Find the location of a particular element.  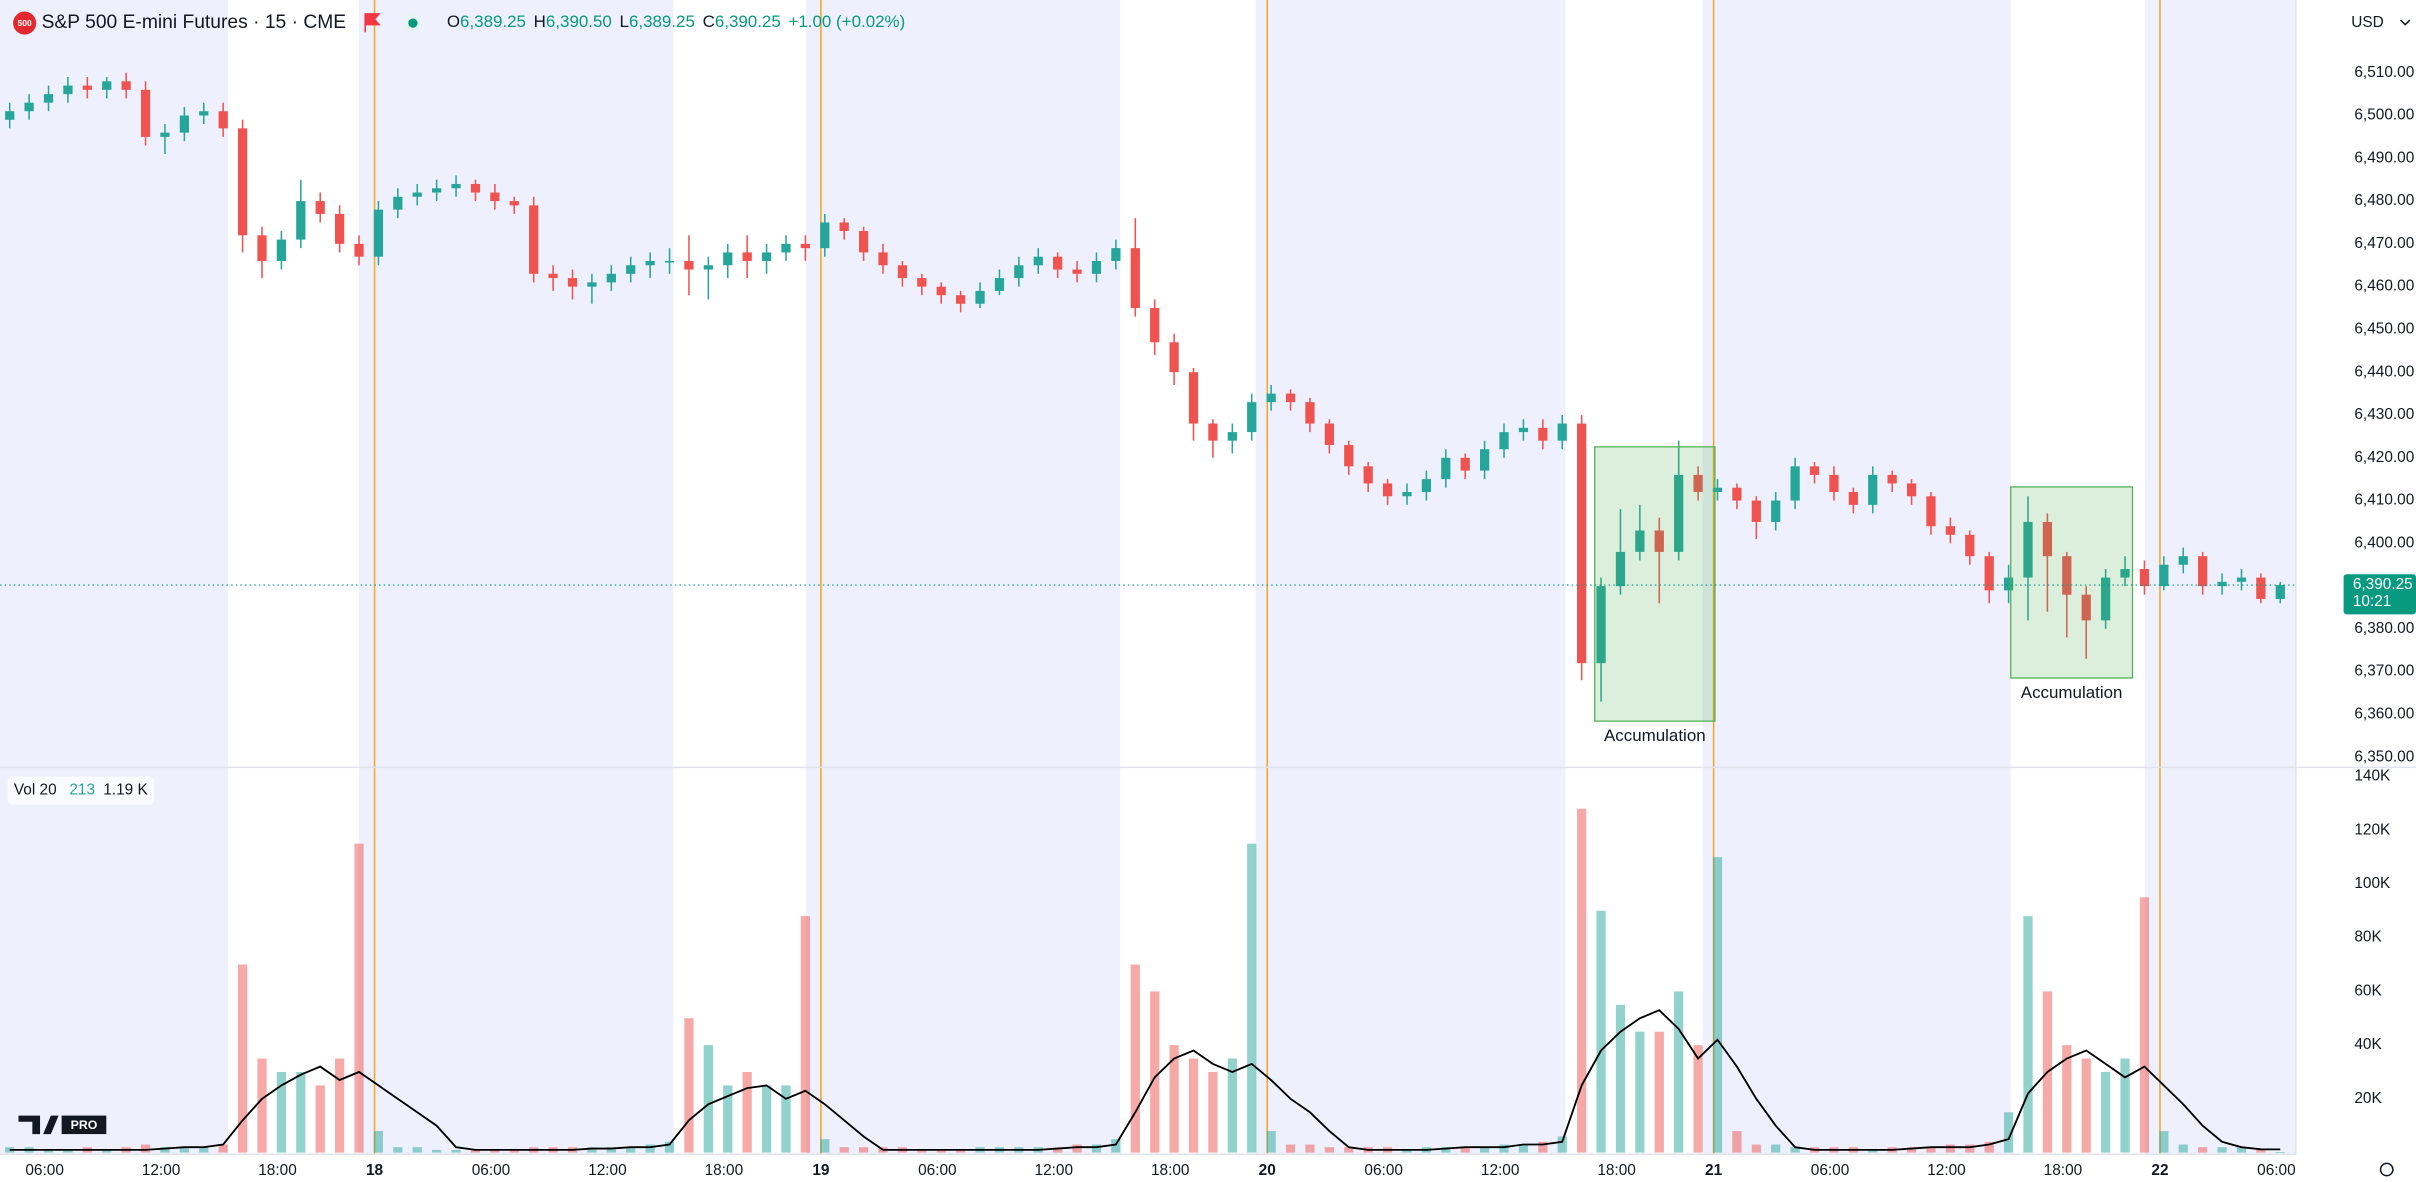

ohlc-key: H is located at coordinates (540, 22).